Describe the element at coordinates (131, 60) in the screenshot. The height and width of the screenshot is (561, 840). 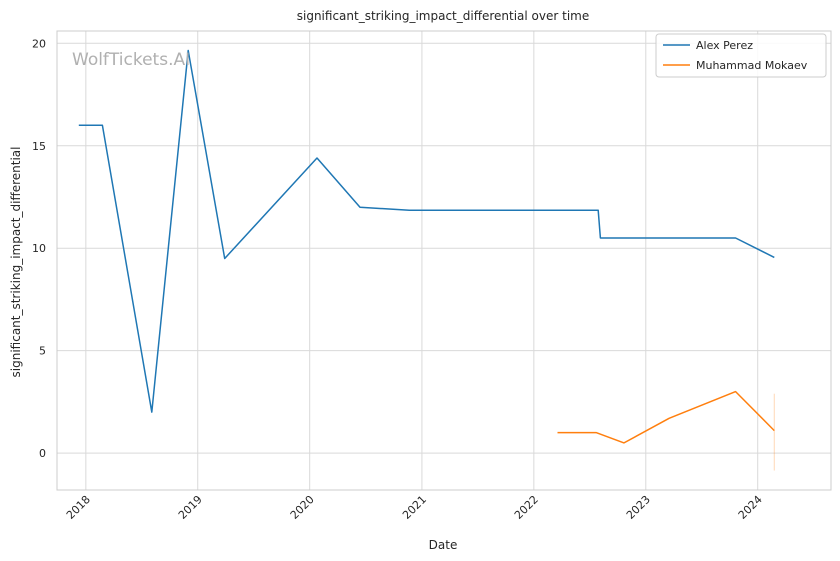
I see `watermark-text: WolfTickets.AI` at that location.